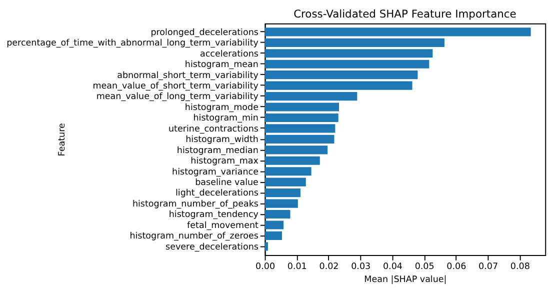  What do you see at coordinates (456, 267) in the screenshot?
I see `x-tick-label: 0.06` at bounding box center [456, 267].